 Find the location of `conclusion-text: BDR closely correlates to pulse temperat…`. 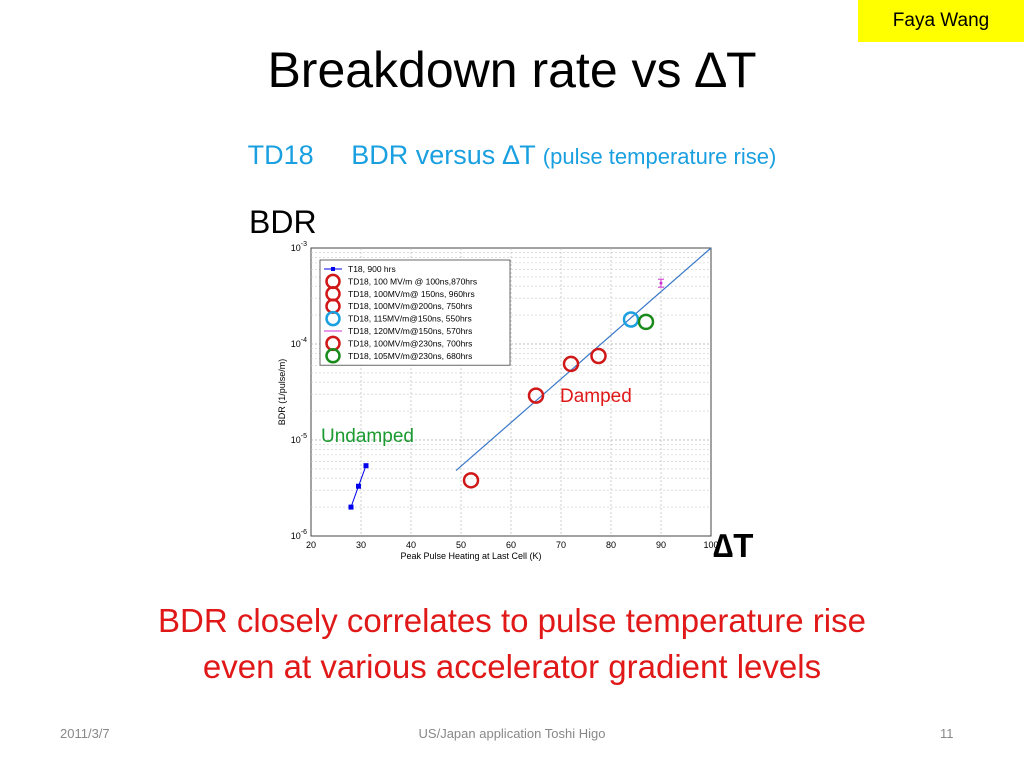

conclusion-text: BDR closely correlates to pulse temperat… is located at coordinates (512, 644).